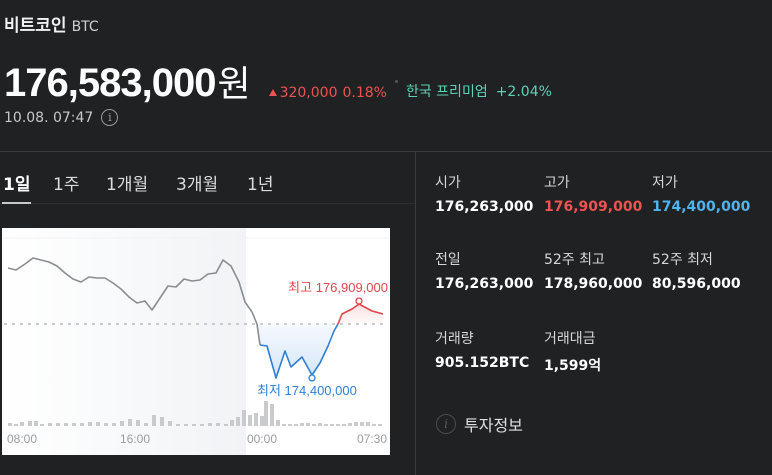 Image resolution: width=772 pixels, height=475 pixels. I want to click on active-tab-indicator, so click(16, 203).